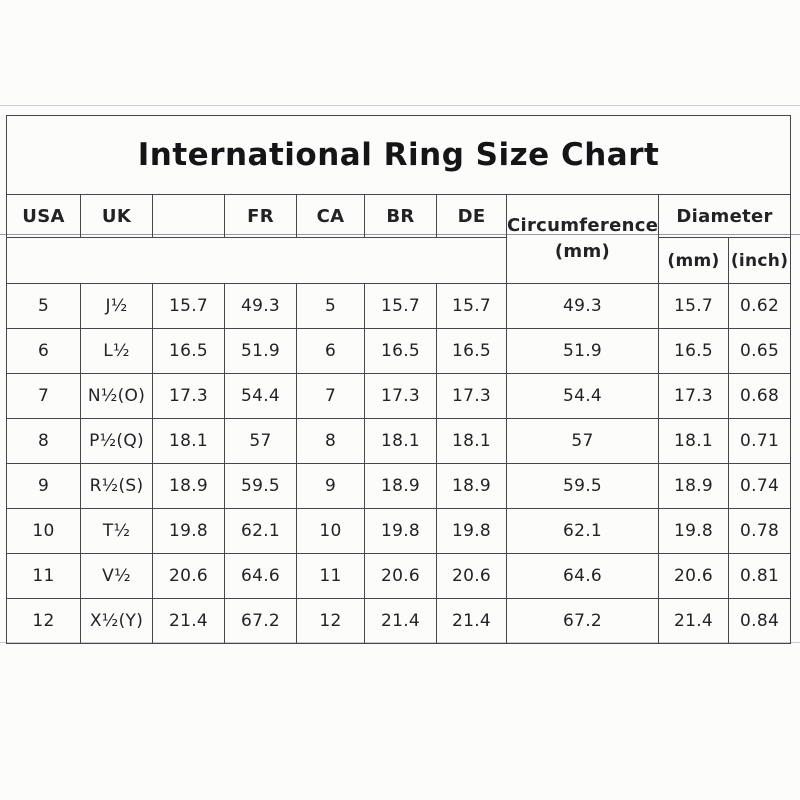 The image size is (800, 800). I want to click on table-cell: 0.81, so click(759, 576).